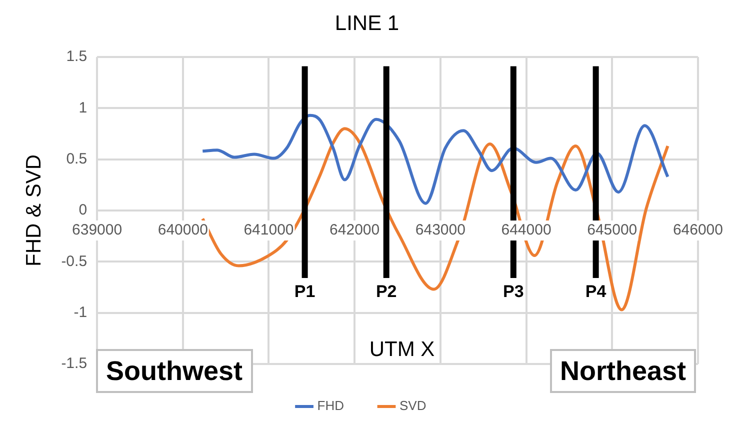 The width and height of the screenshot is (734, 431). What do you see at coordinates (34, 210) in the screenshot?
I see `y-axis-title: FHD & SVD` at bounding box center [34, 210].